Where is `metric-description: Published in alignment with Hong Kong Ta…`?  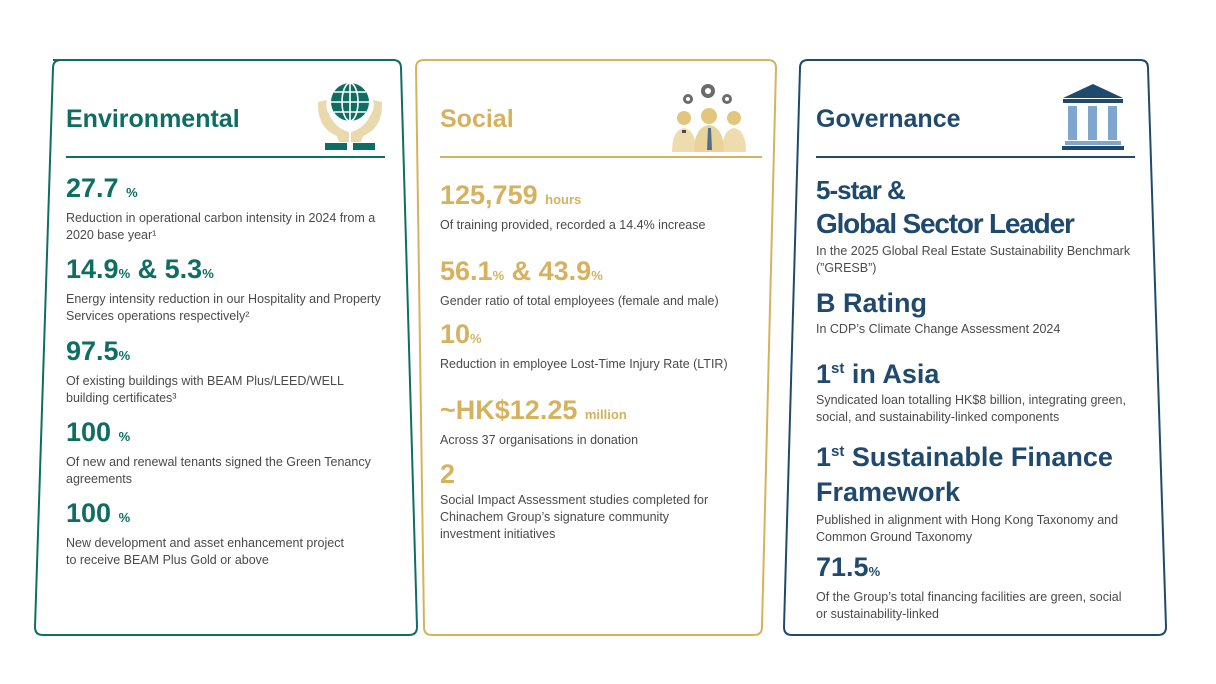 metric-description: Published in alignment with Hong Kong Ta… is located at coordinates (967, 528).